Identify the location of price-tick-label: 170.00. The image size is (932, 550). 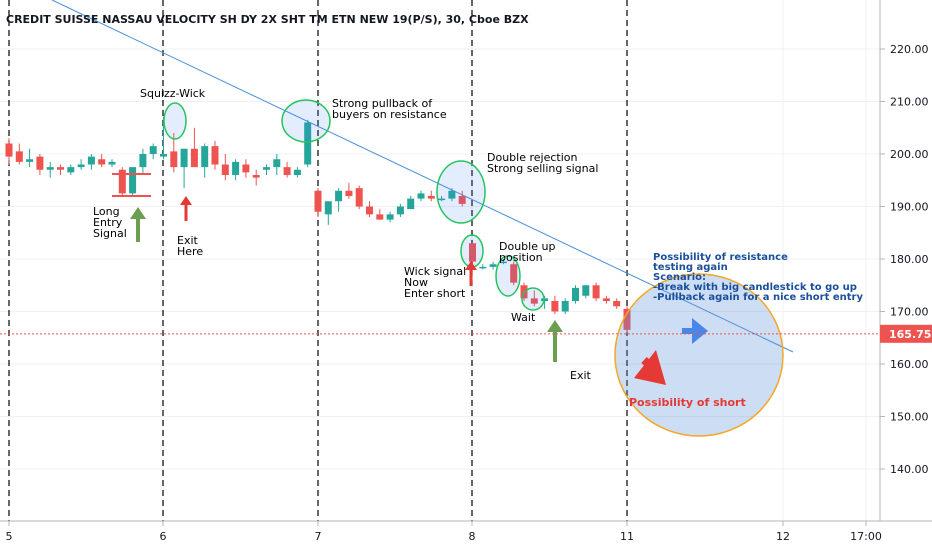
(909, 312).